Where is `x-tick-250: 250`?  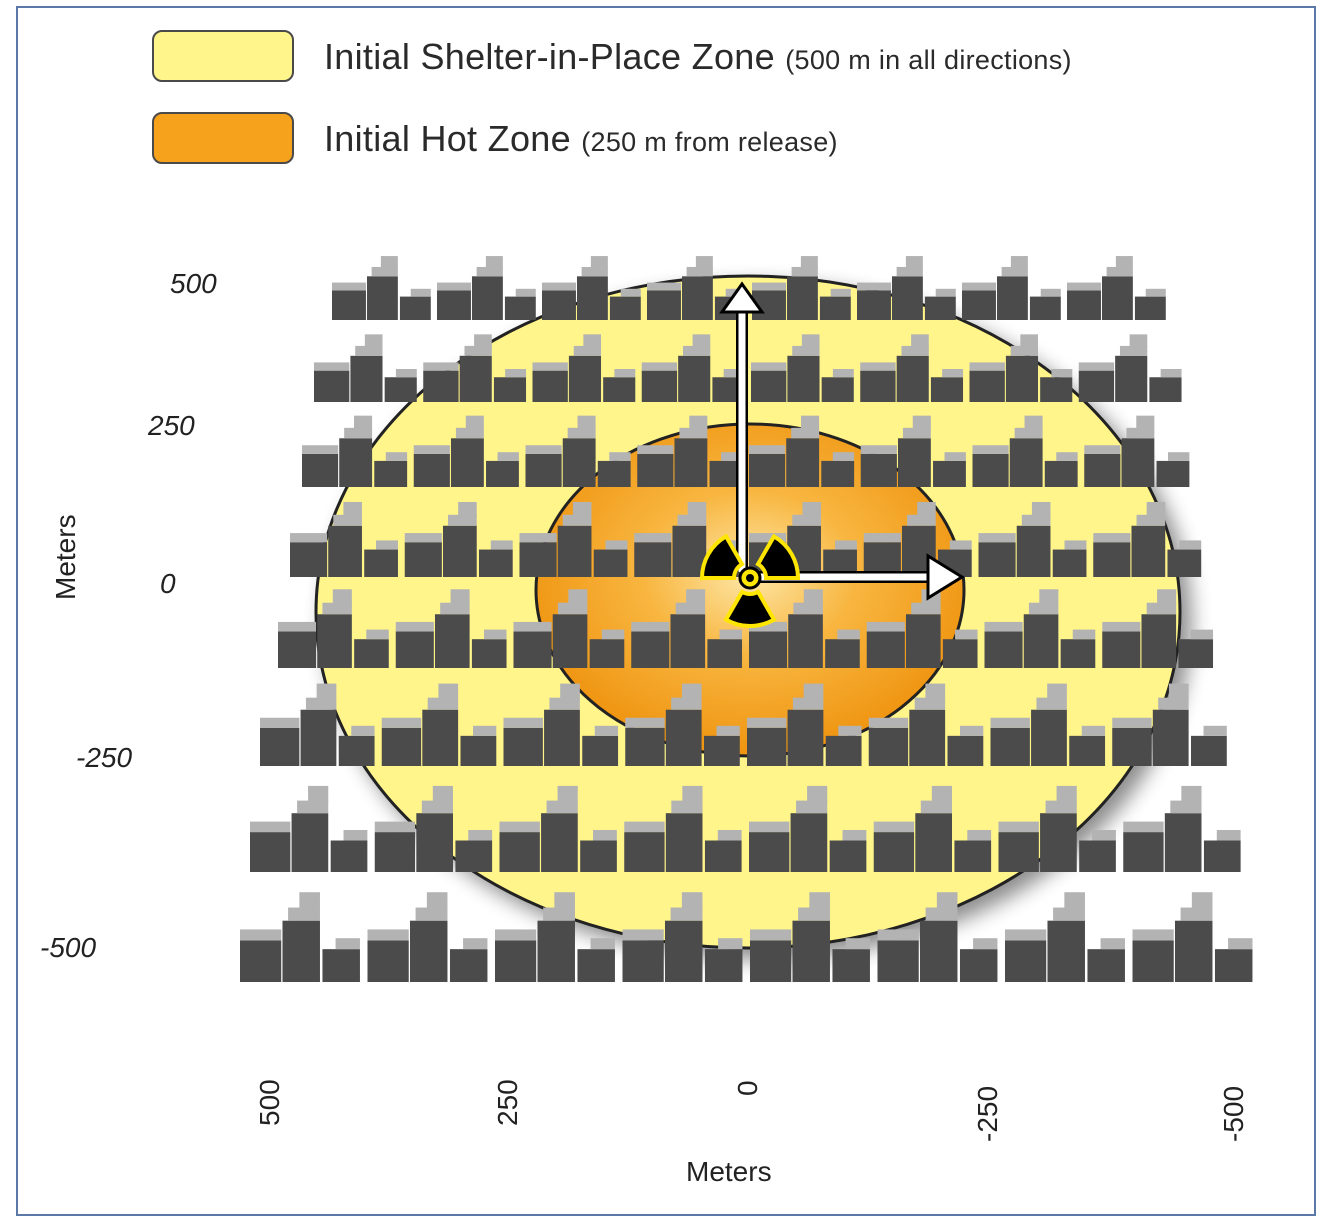 x-tick-250: 250 is located at coordinates (507, 1102).